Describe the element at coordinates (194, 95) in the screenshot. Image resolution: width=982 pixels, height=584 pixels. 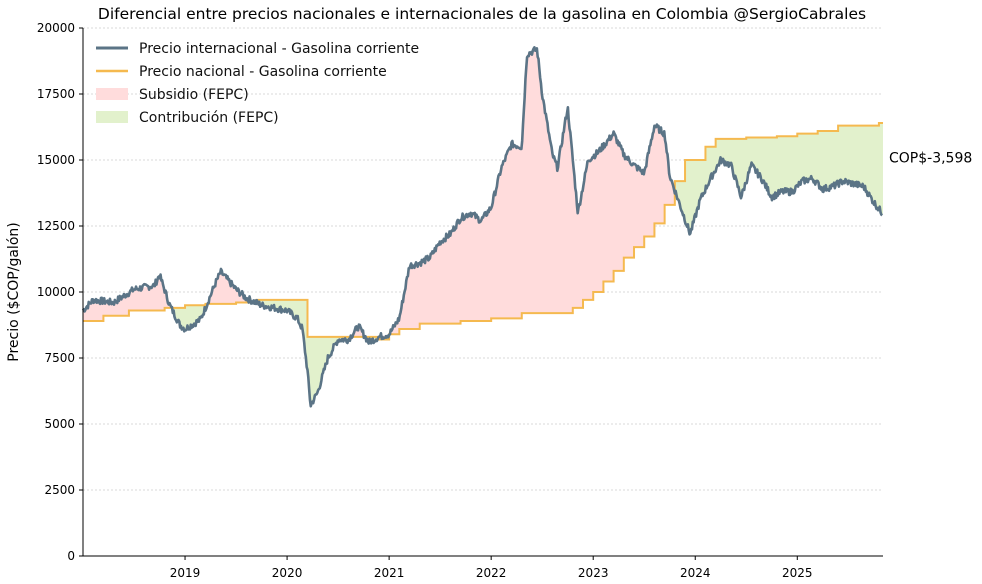
I see `legend-label-subsidio: Subsidio (FEPC)` at that location.